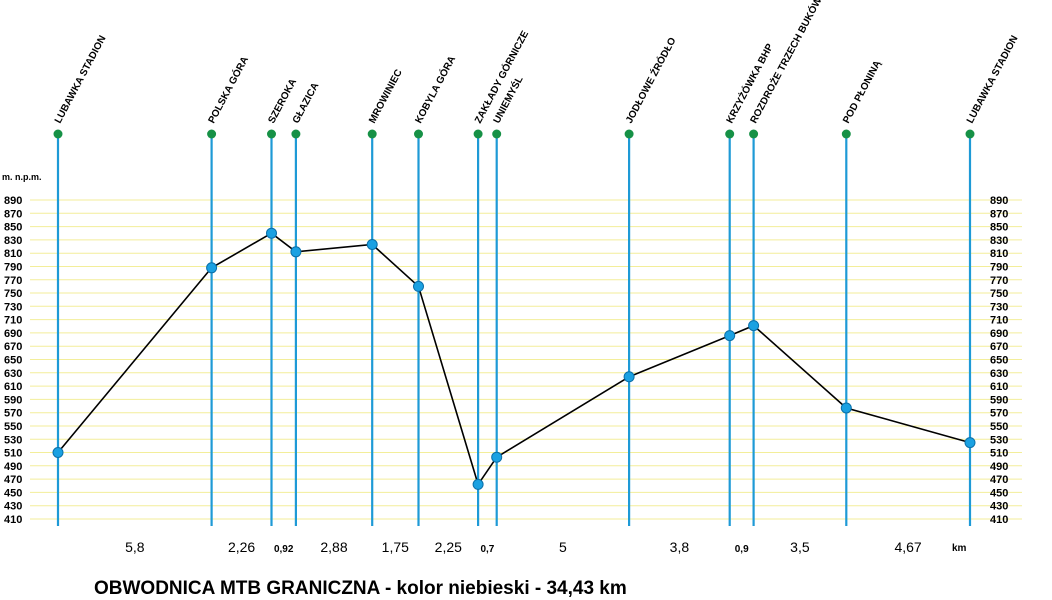 The image size is (1052, 600). What do you see at coordinates (13, 334) in the screenshot?
I see `y-tick-left: 690` at bounding box center [13, 334].